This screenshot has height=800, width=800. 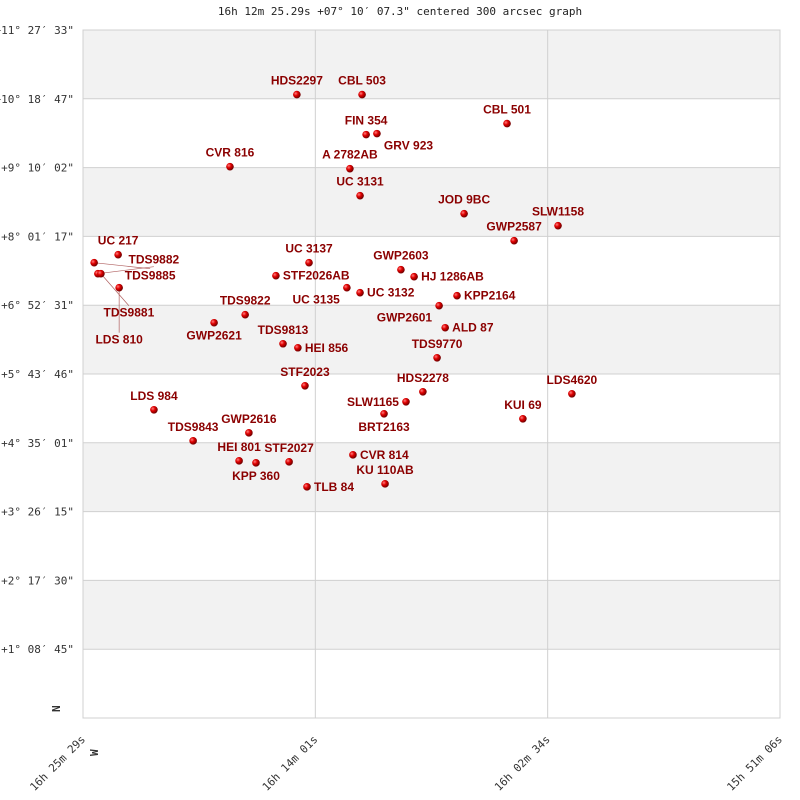 What do you see at coordinates (245, 301) in the screenshot?
I see `star-label: TDS9822` at bounding box center [245, 301].